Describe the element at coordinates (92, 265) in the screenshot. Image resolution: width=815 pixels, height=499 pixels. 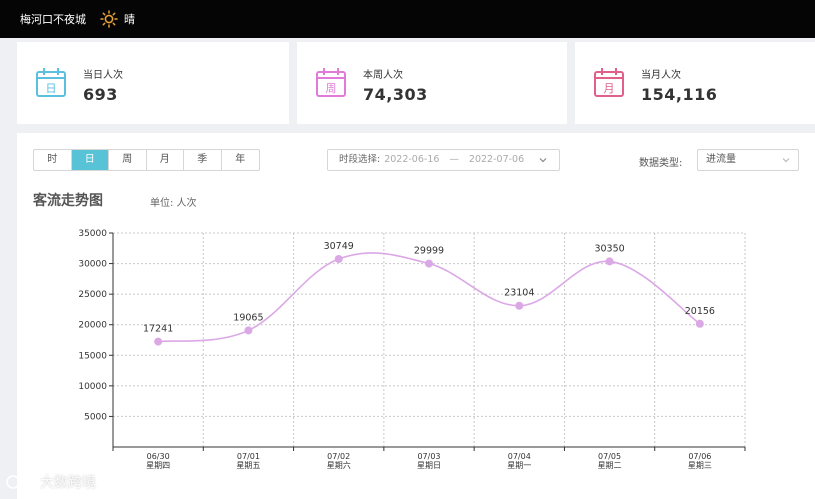
I see `y-tick-label: 30000` at that location.